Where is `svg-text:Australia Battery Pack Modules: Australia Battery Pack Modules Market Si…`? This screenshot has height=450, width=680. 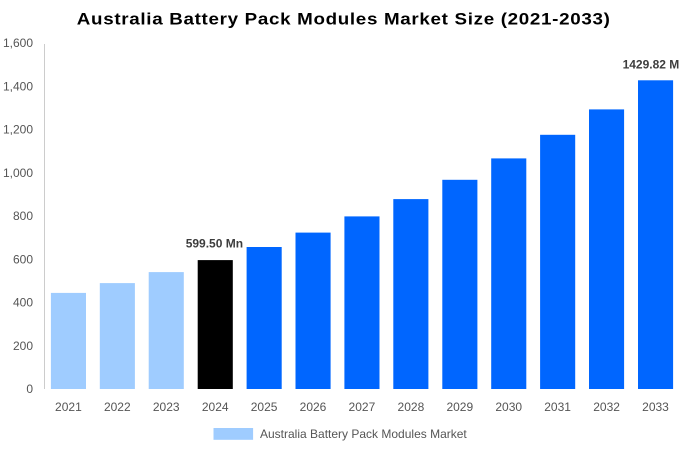
svg-text:Australia Battery Pack Modules: Australia Battery Pack Modules Market Si… is located at coordinates (344, 19).